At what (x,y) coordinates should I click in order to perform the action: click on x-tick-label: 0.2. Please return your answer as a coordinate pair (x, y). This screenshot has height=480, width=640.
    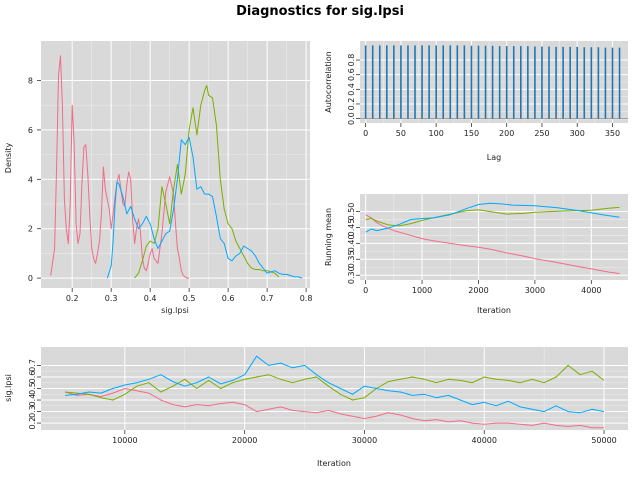
    Looking at the image, I should click on (72, 298).